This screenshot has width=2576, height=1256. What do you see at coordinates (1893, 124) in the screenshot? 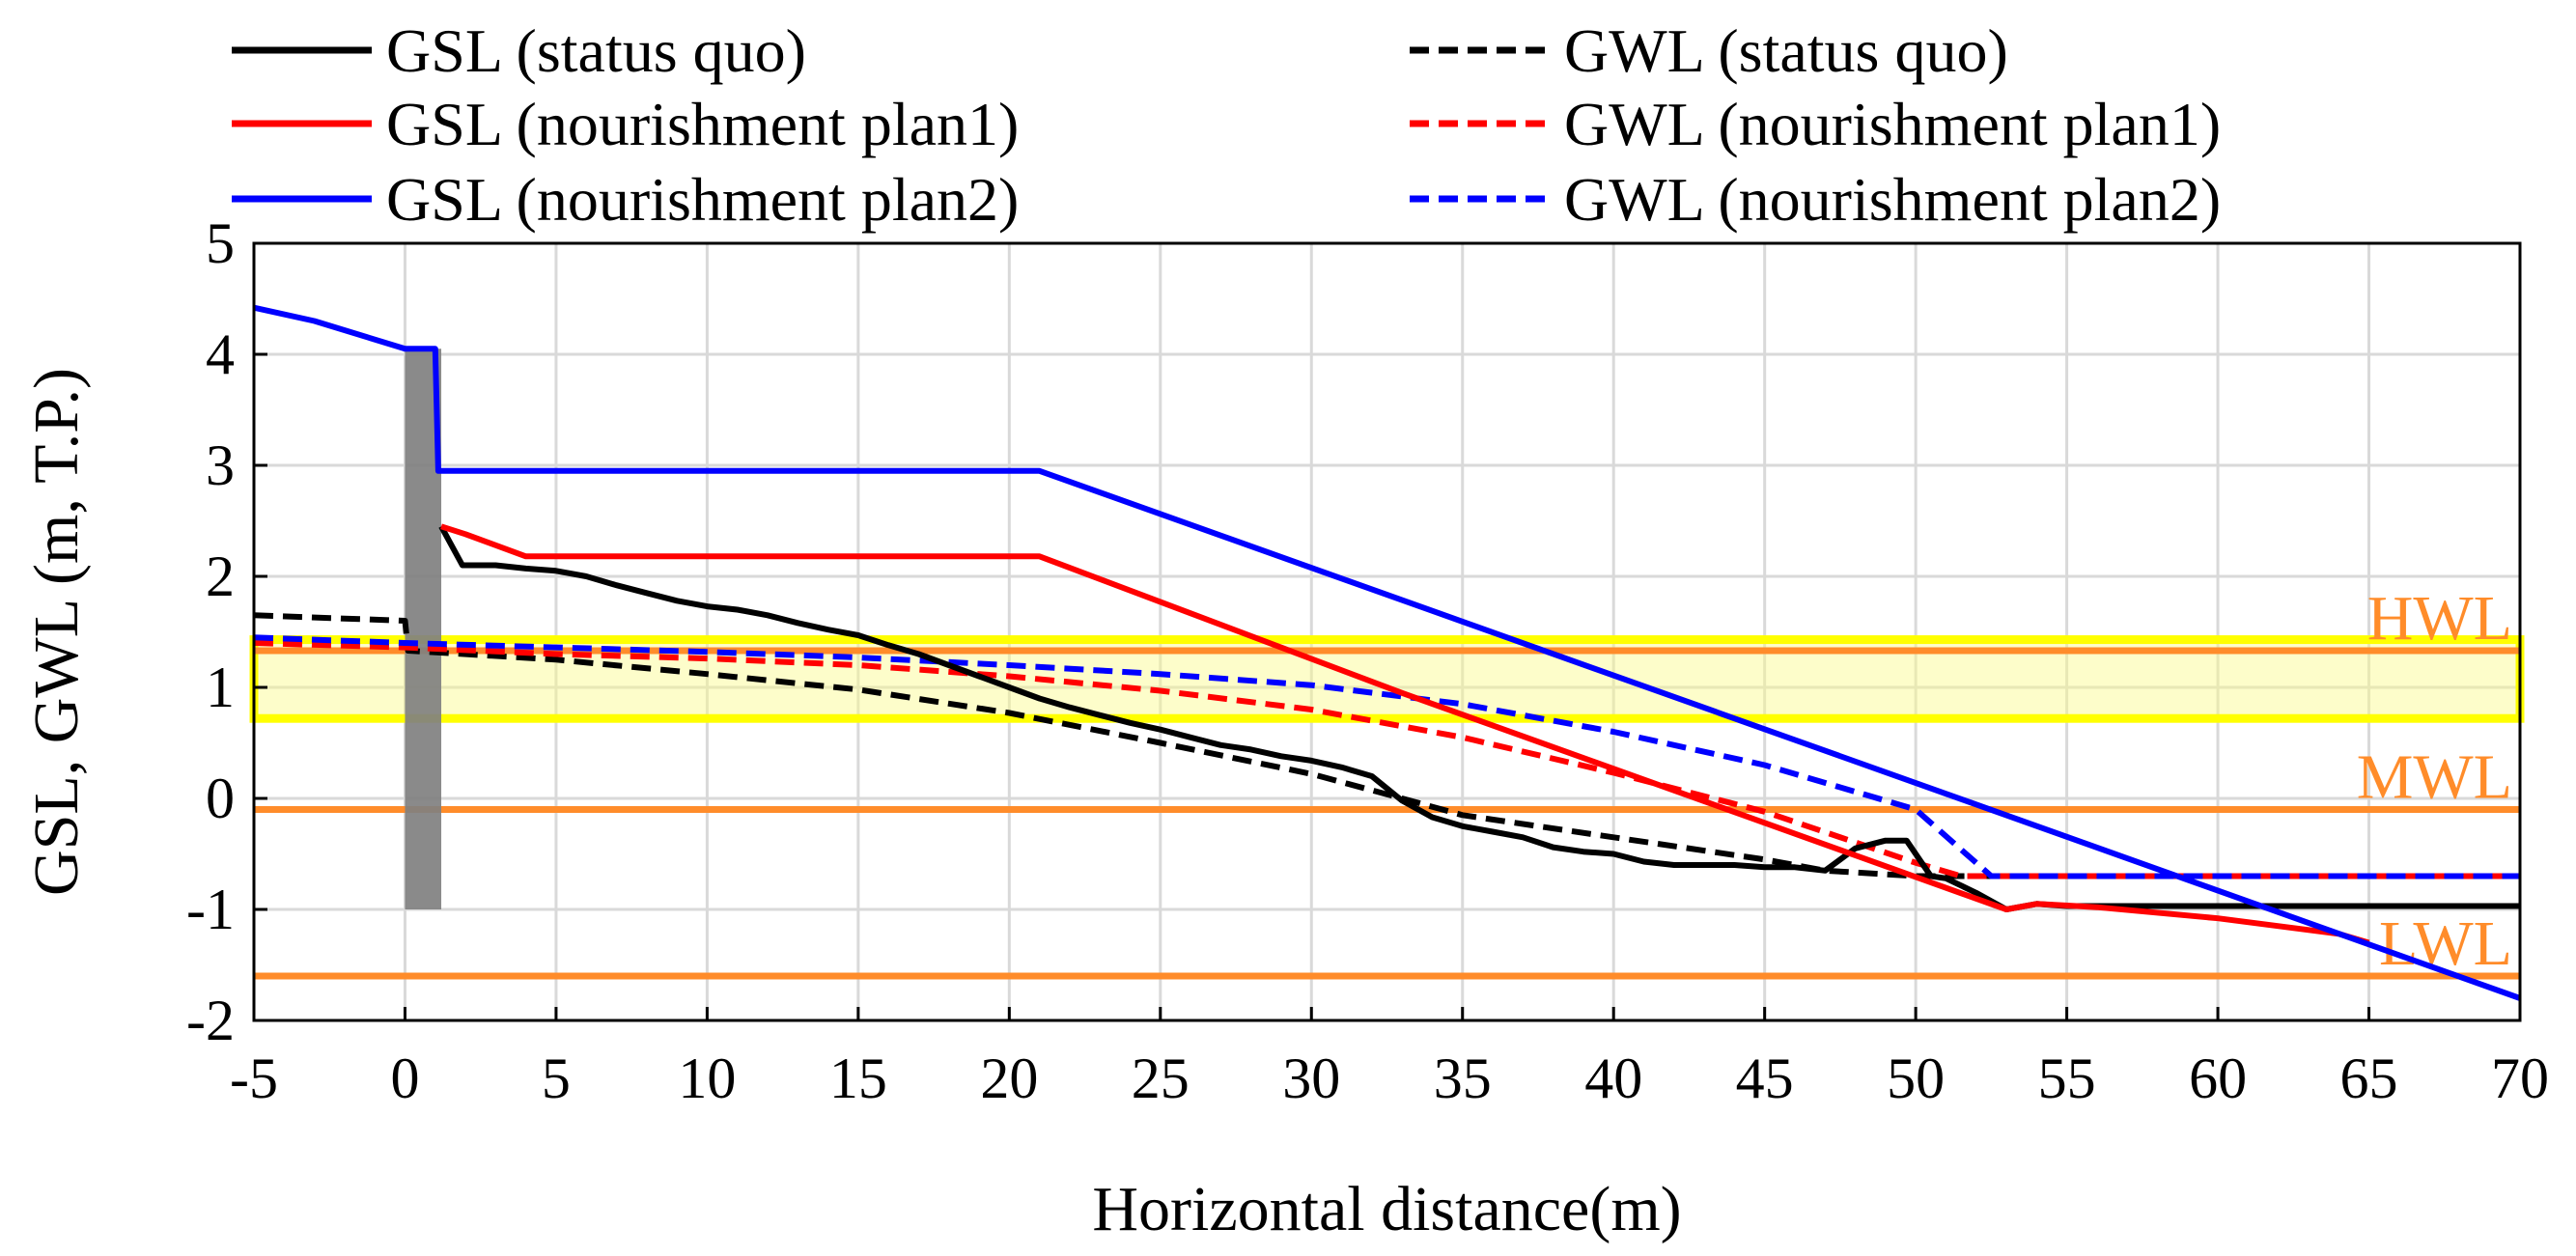
I see `legend-label: GWL (nourishment plan1)` at bounding box center [1893, 124].